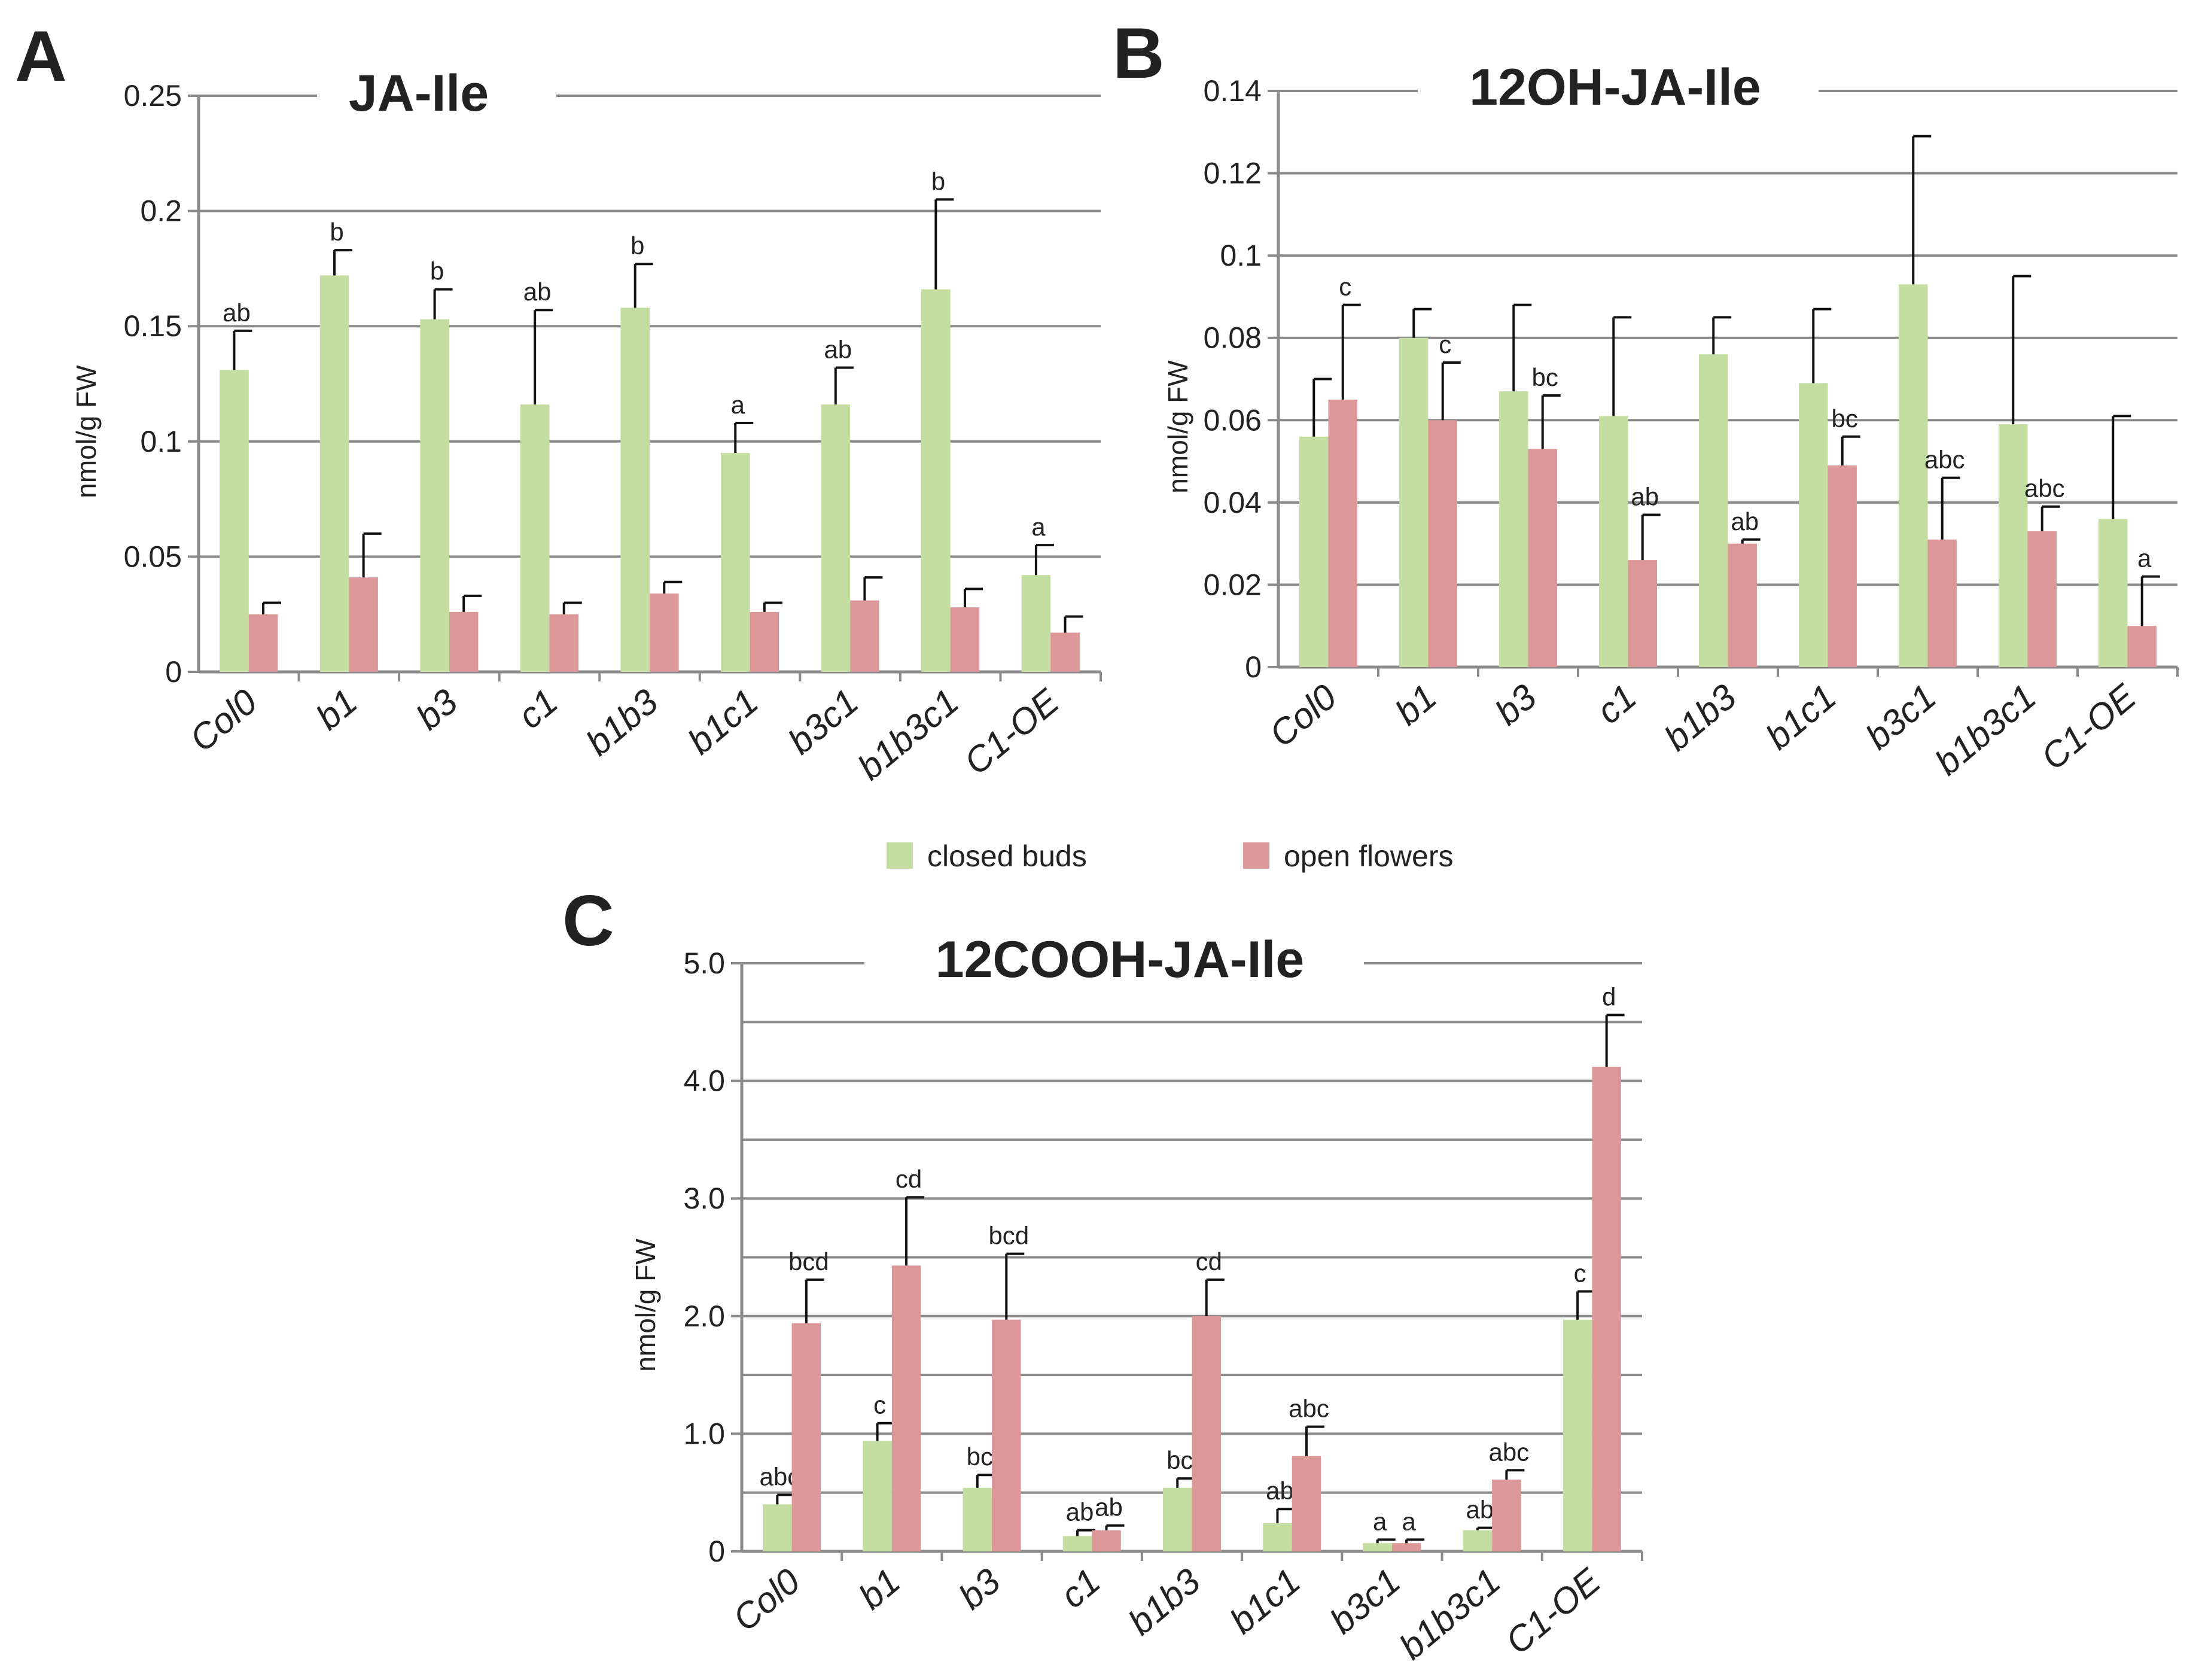 This screenshot has width=2202, height=1680. What do you see at coordinates (1120, 959) in the screenshot?
I see `panel-title: 12COOH-JA-Ile` at bounding box center [1120, 959].